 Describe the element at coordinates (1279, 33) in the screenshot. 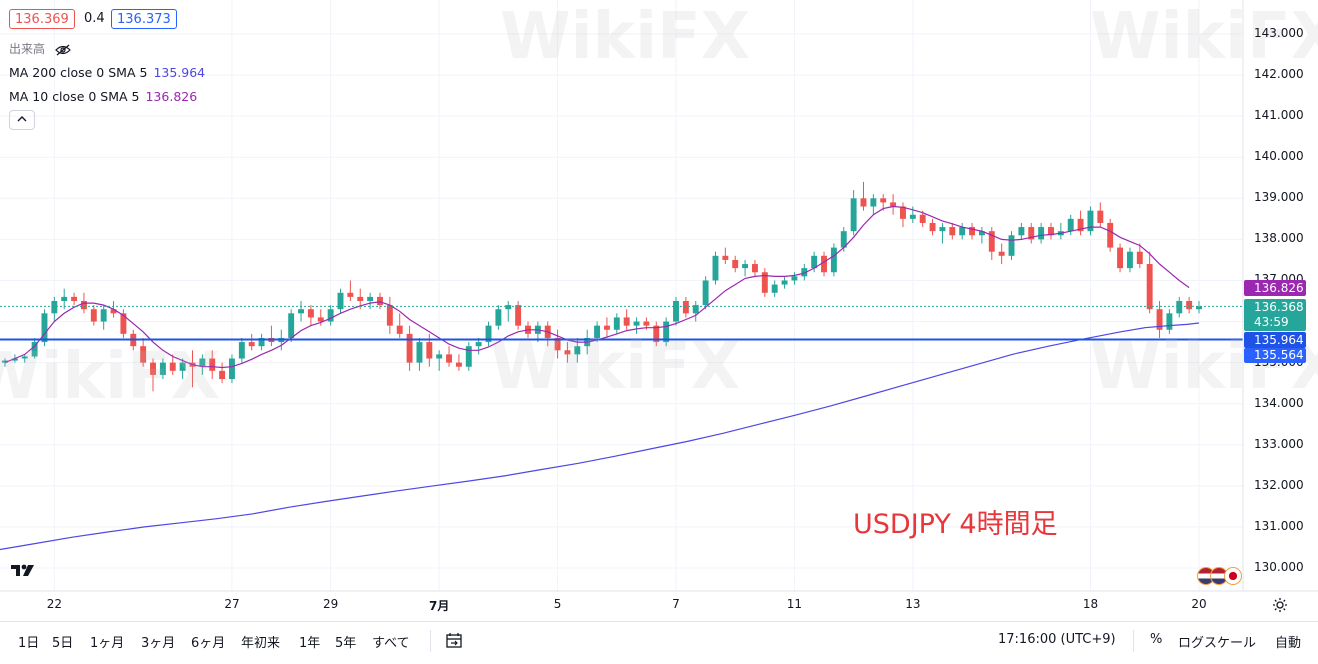

I see `price-axis-label: 143.000` at that location.